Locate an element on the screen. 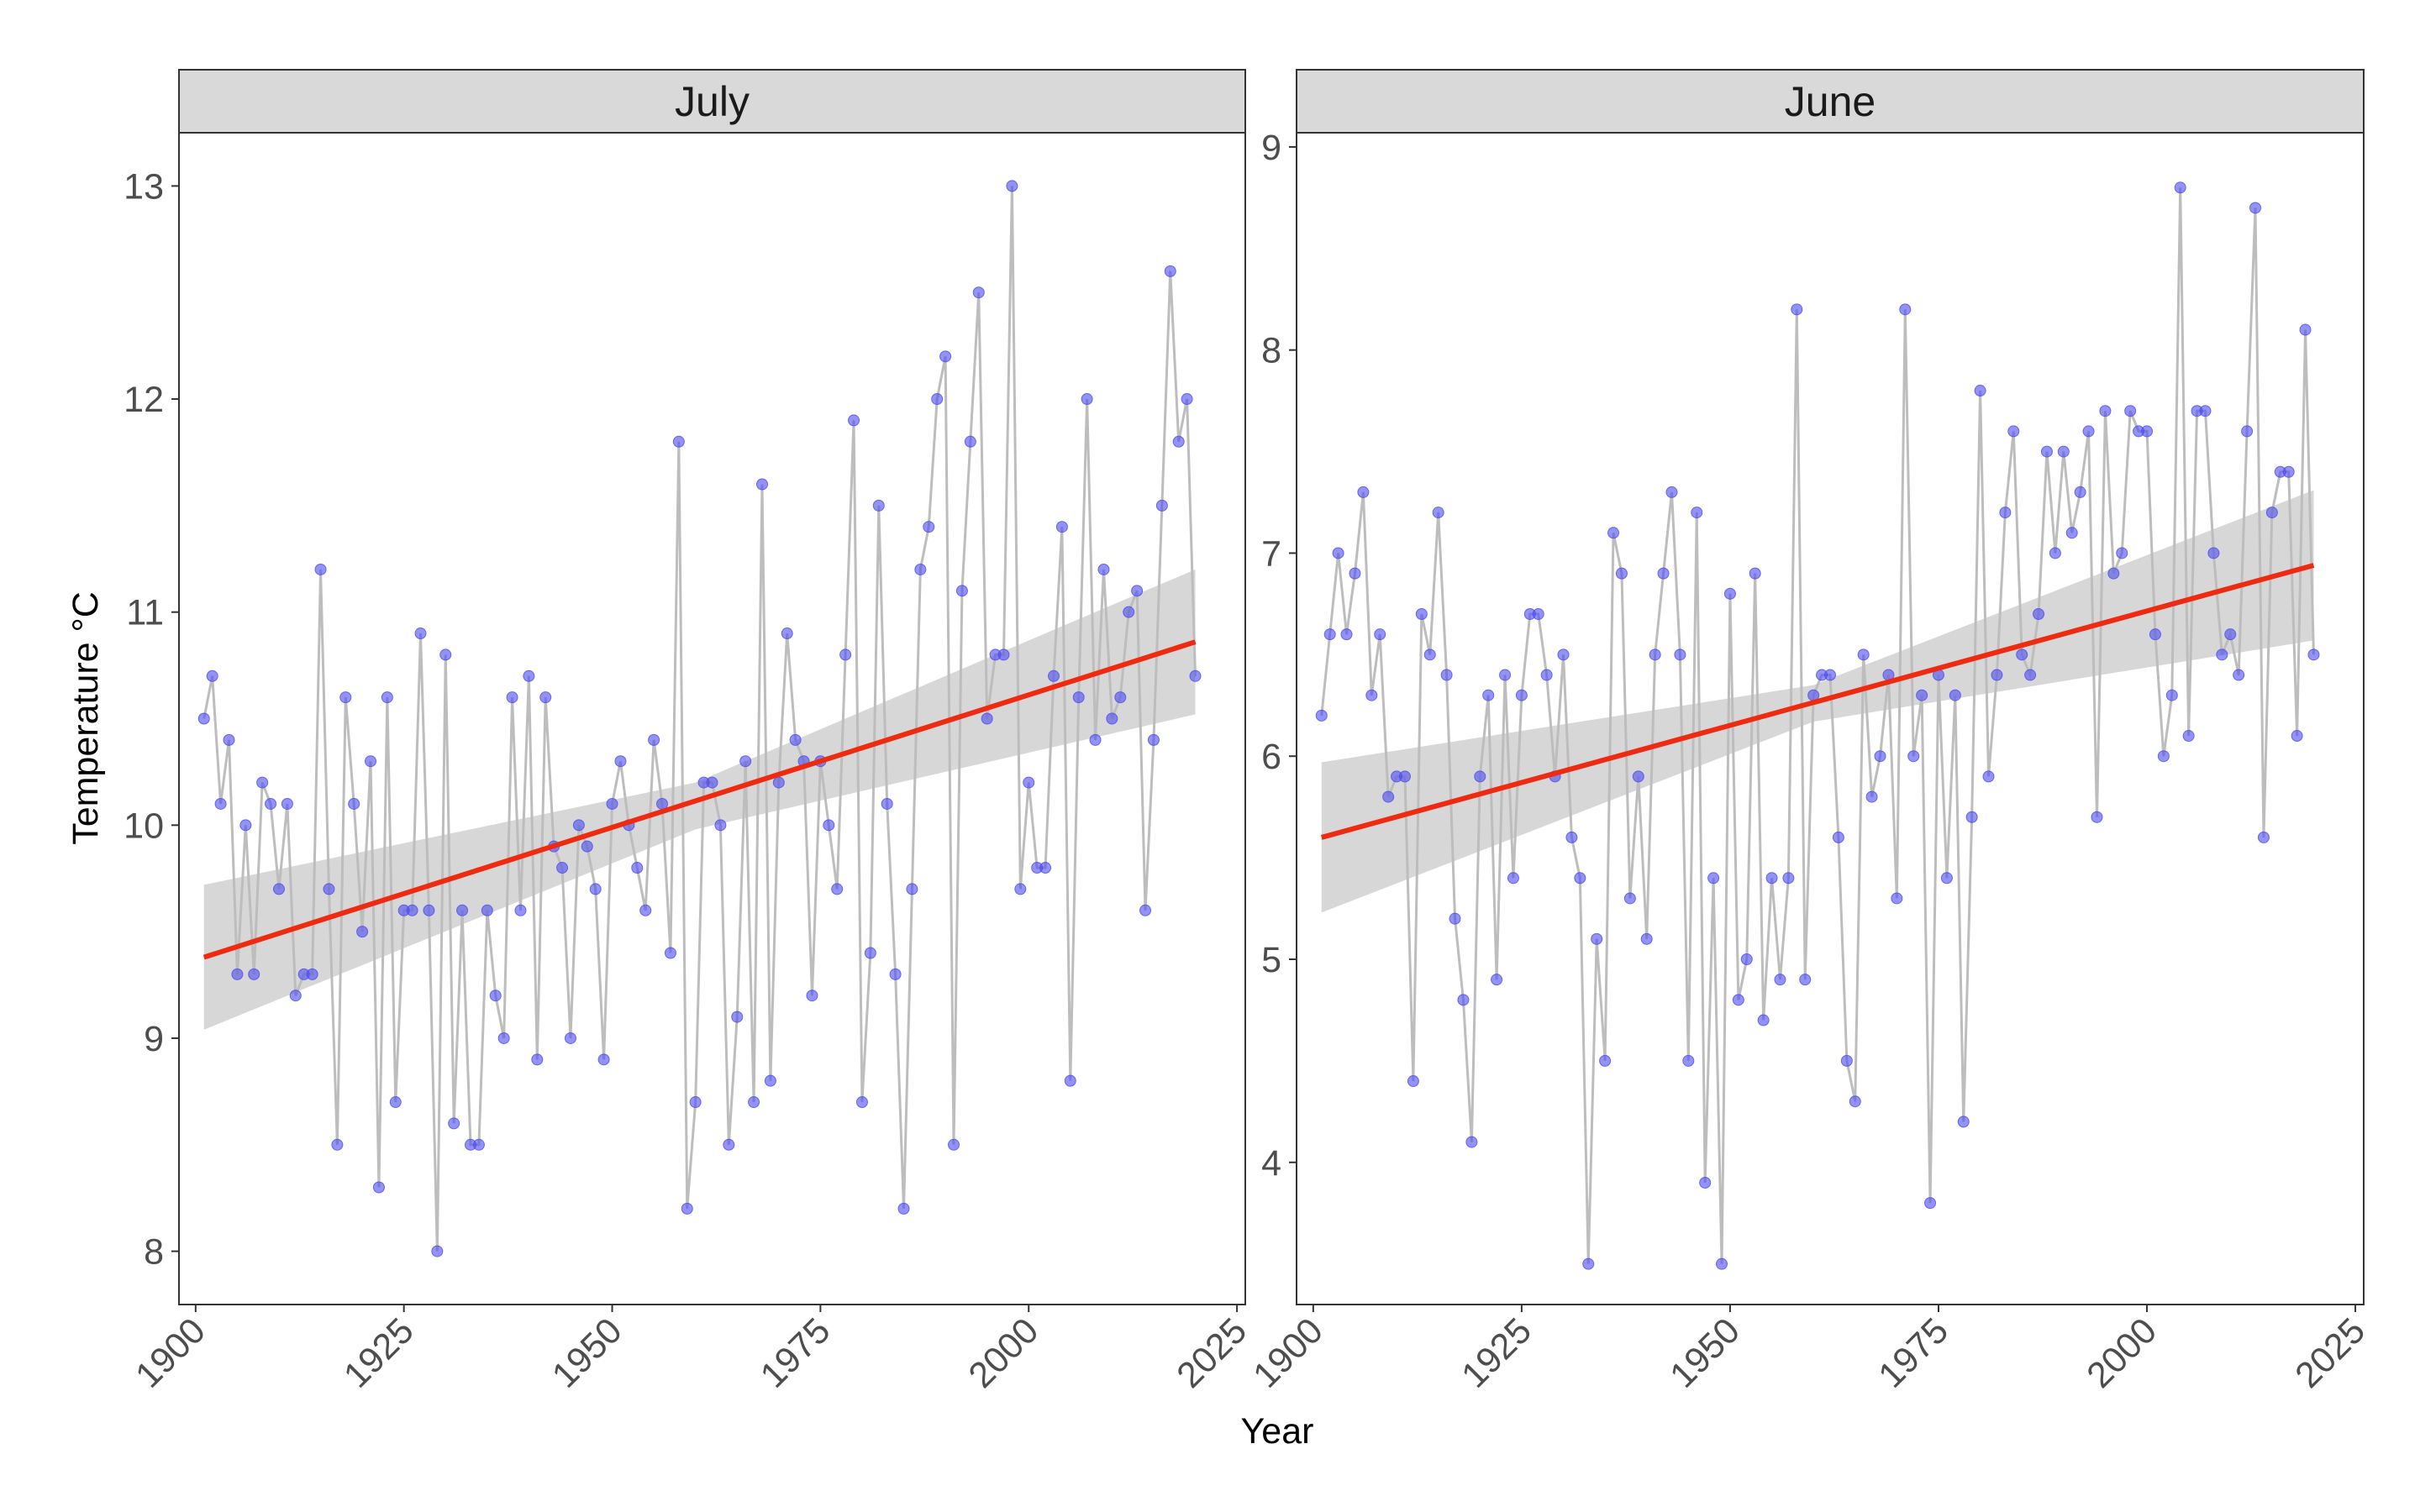  y-tick-label: 11 is located at coordinates (145, 613).